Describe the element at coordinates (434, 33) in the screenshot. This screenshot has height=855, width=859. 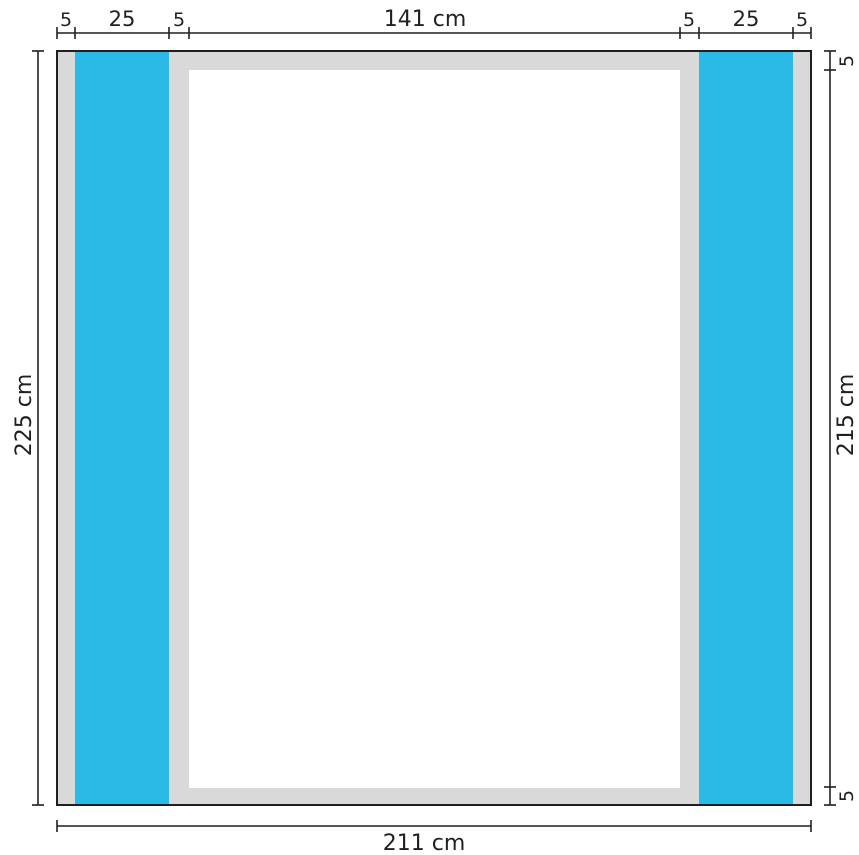
I see `top-dimension-line` at that location.